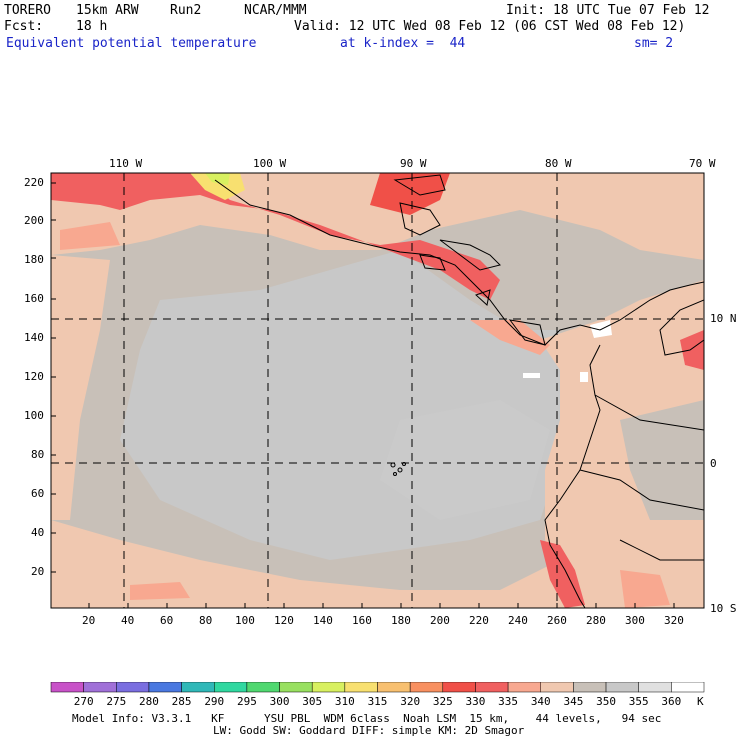 The height and width of the screenshot is (740, 740). I want to click on x-tick: 140, so click(323, 620).